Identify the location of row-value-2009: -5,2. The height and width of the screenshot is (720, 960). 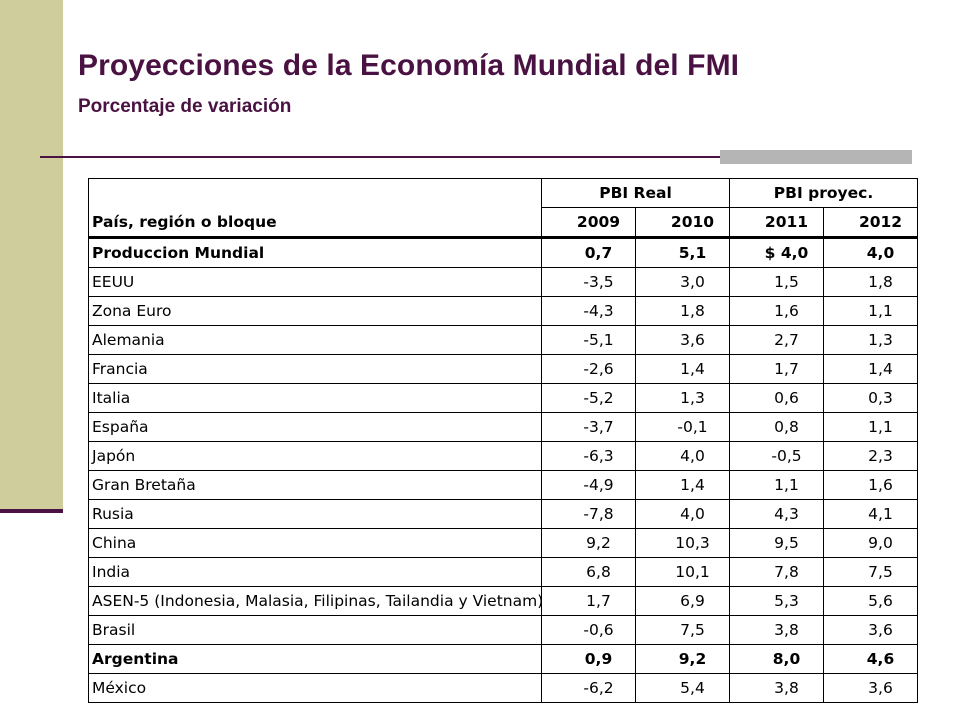
(588, 398).